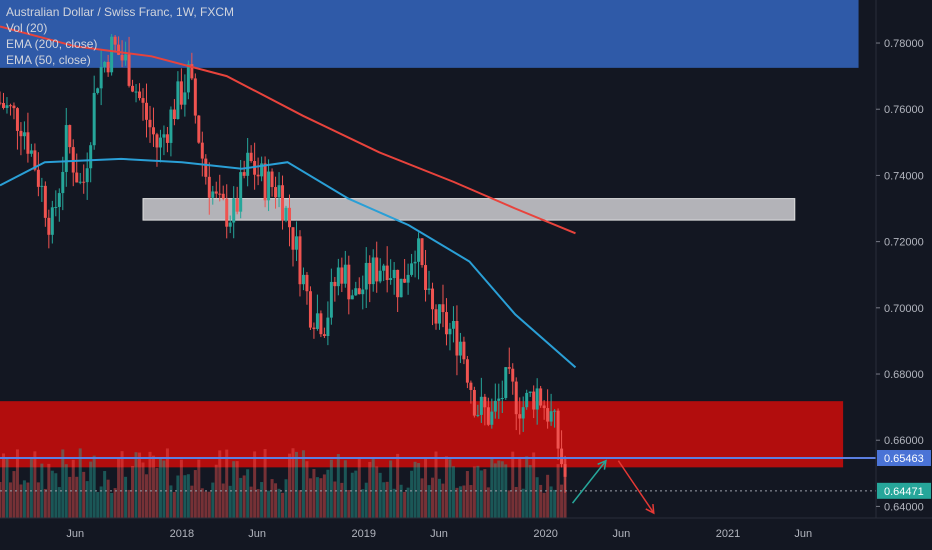 The width and height of the screenshot is (932, 550). Describe the element at coordinates (904, 507) in the screenshot. I see `y-tick-label: 0.64000` at that location.